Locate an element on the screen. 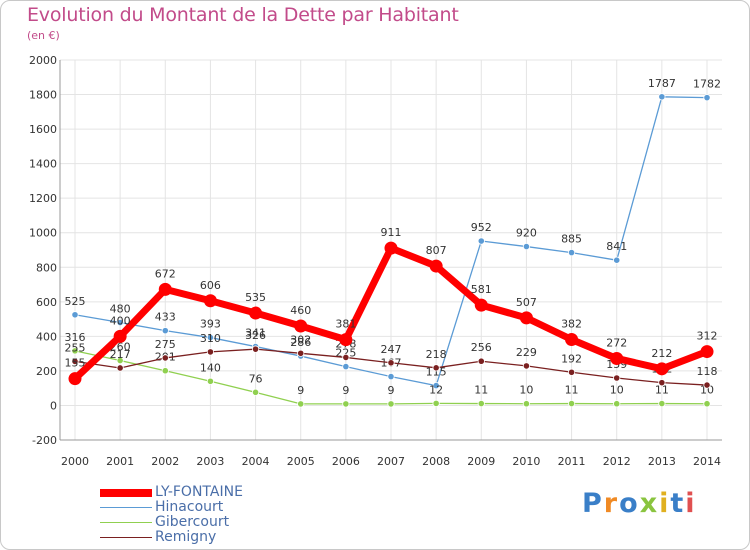 This screenshot has width=750, height=550. data-label-ly-fontaine: 807 is located at coordinates (436, 250).